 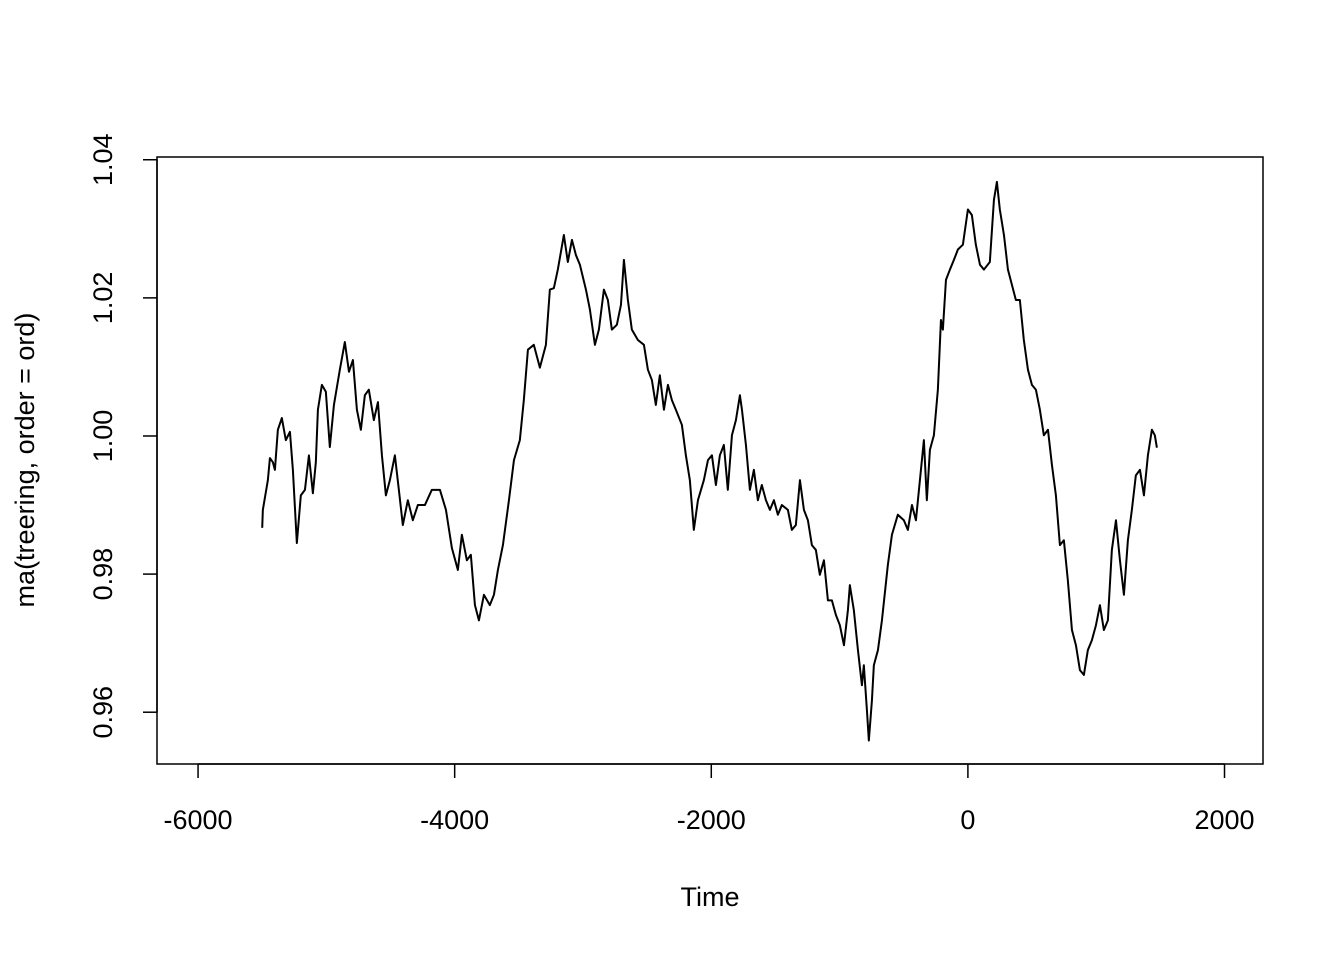 I want to click on x-axis-label: Time, so click(x=710, y=897).